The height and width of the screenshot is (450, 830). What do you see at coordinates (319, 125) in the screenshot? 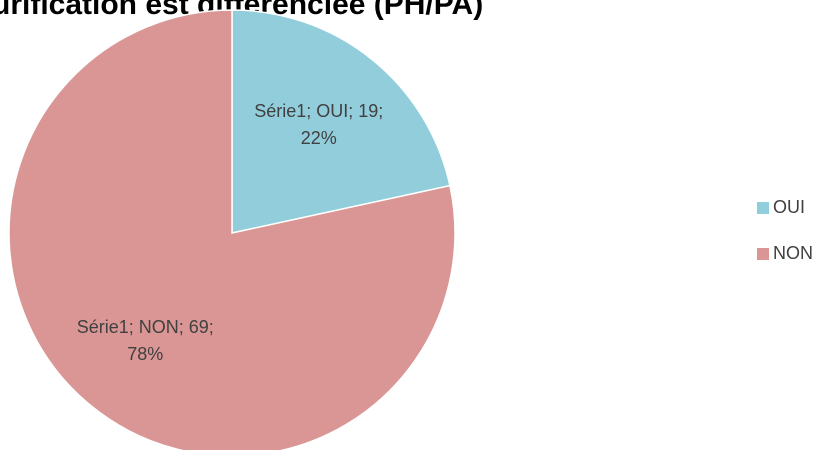
I see `data-label: Série1; OUI; 19; 22%` at bounding box center [319, 125].